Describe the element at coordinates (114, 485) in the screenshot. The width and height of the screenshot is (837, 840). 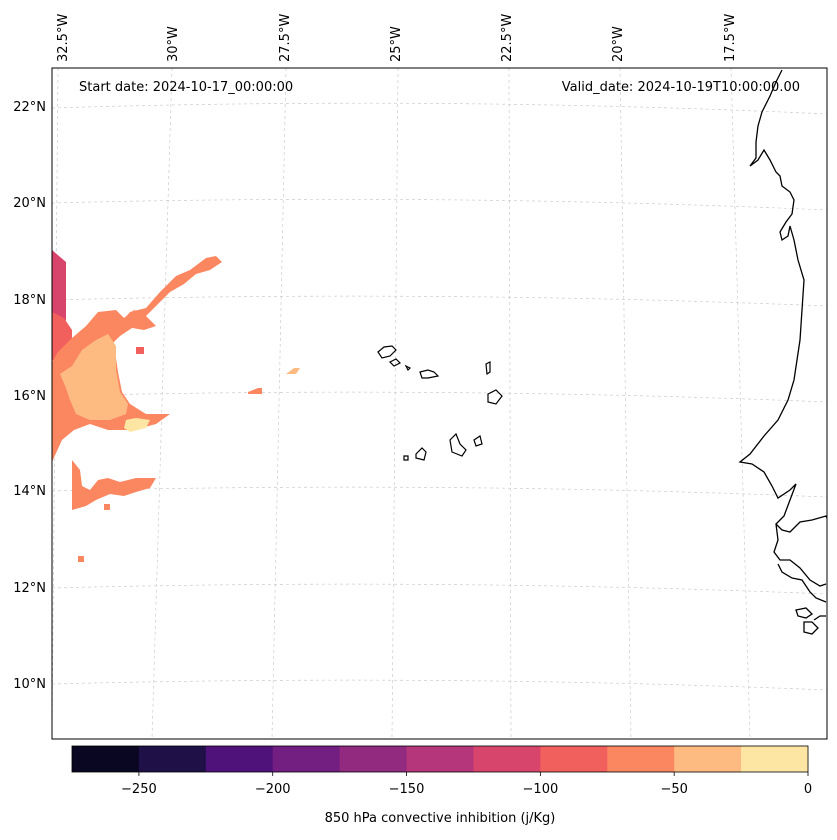
I see `cin-region-south` at that location.